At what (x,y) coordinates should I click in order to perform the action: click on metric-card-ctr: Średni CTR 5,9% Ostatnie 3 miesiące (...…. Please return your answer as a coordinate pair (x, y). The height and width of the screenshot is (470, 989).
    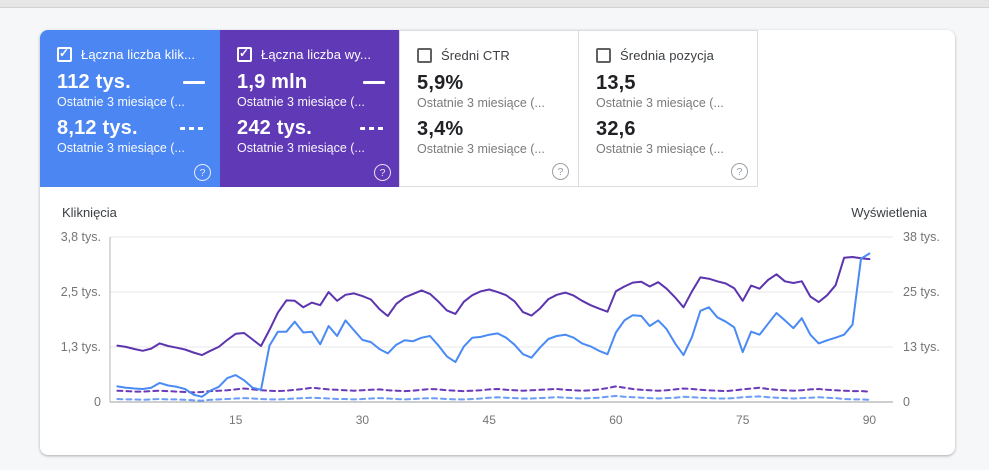
    Looking at the image, I should click on (489, 108).